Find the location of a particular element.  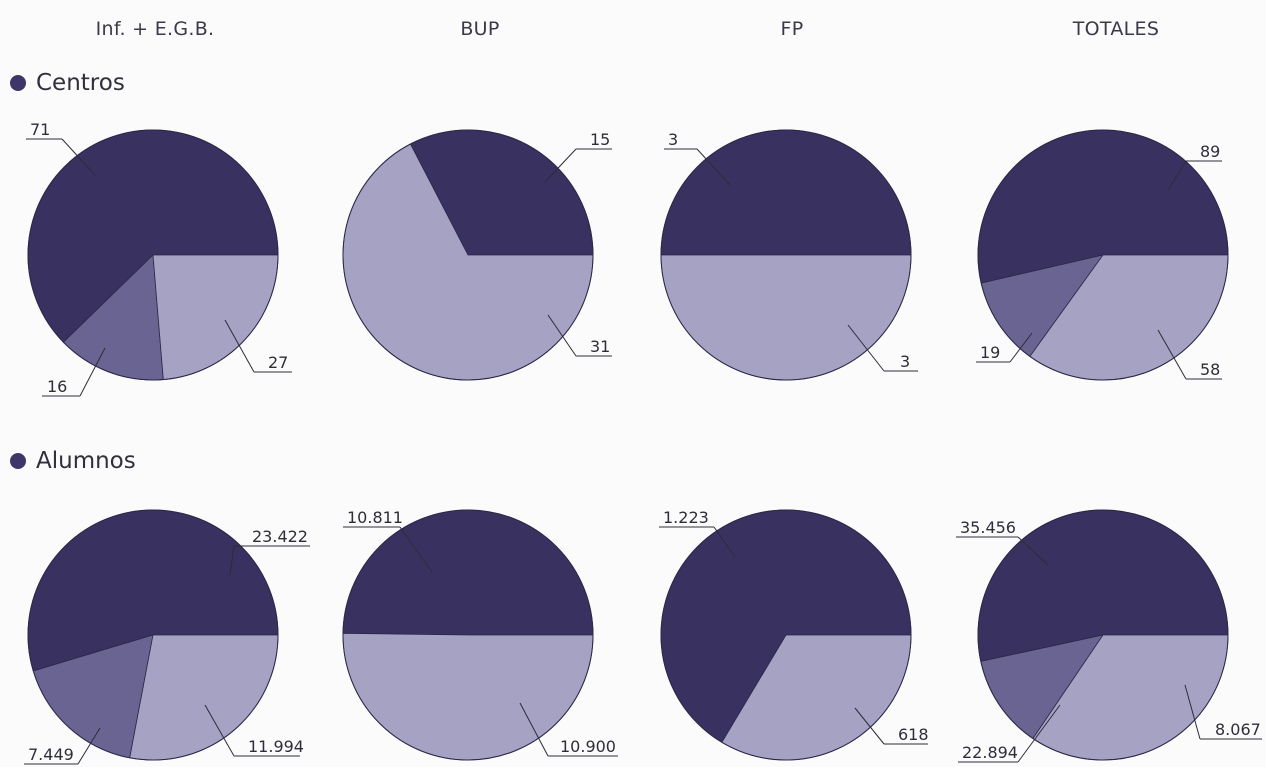

section-title-centros: Centros is located at coordinates (67, 83).